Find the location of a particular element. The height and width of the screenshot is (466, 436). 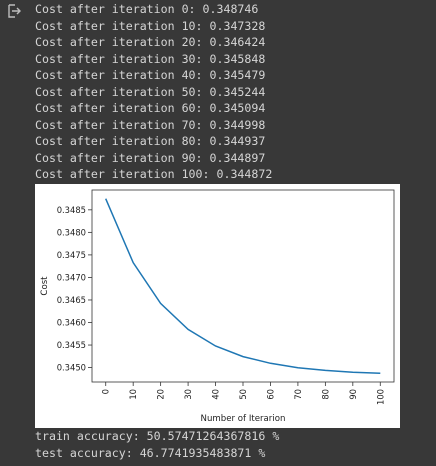

console-line: Cost after iteration 40: 0.345479 is located at coordinates (150, 75).